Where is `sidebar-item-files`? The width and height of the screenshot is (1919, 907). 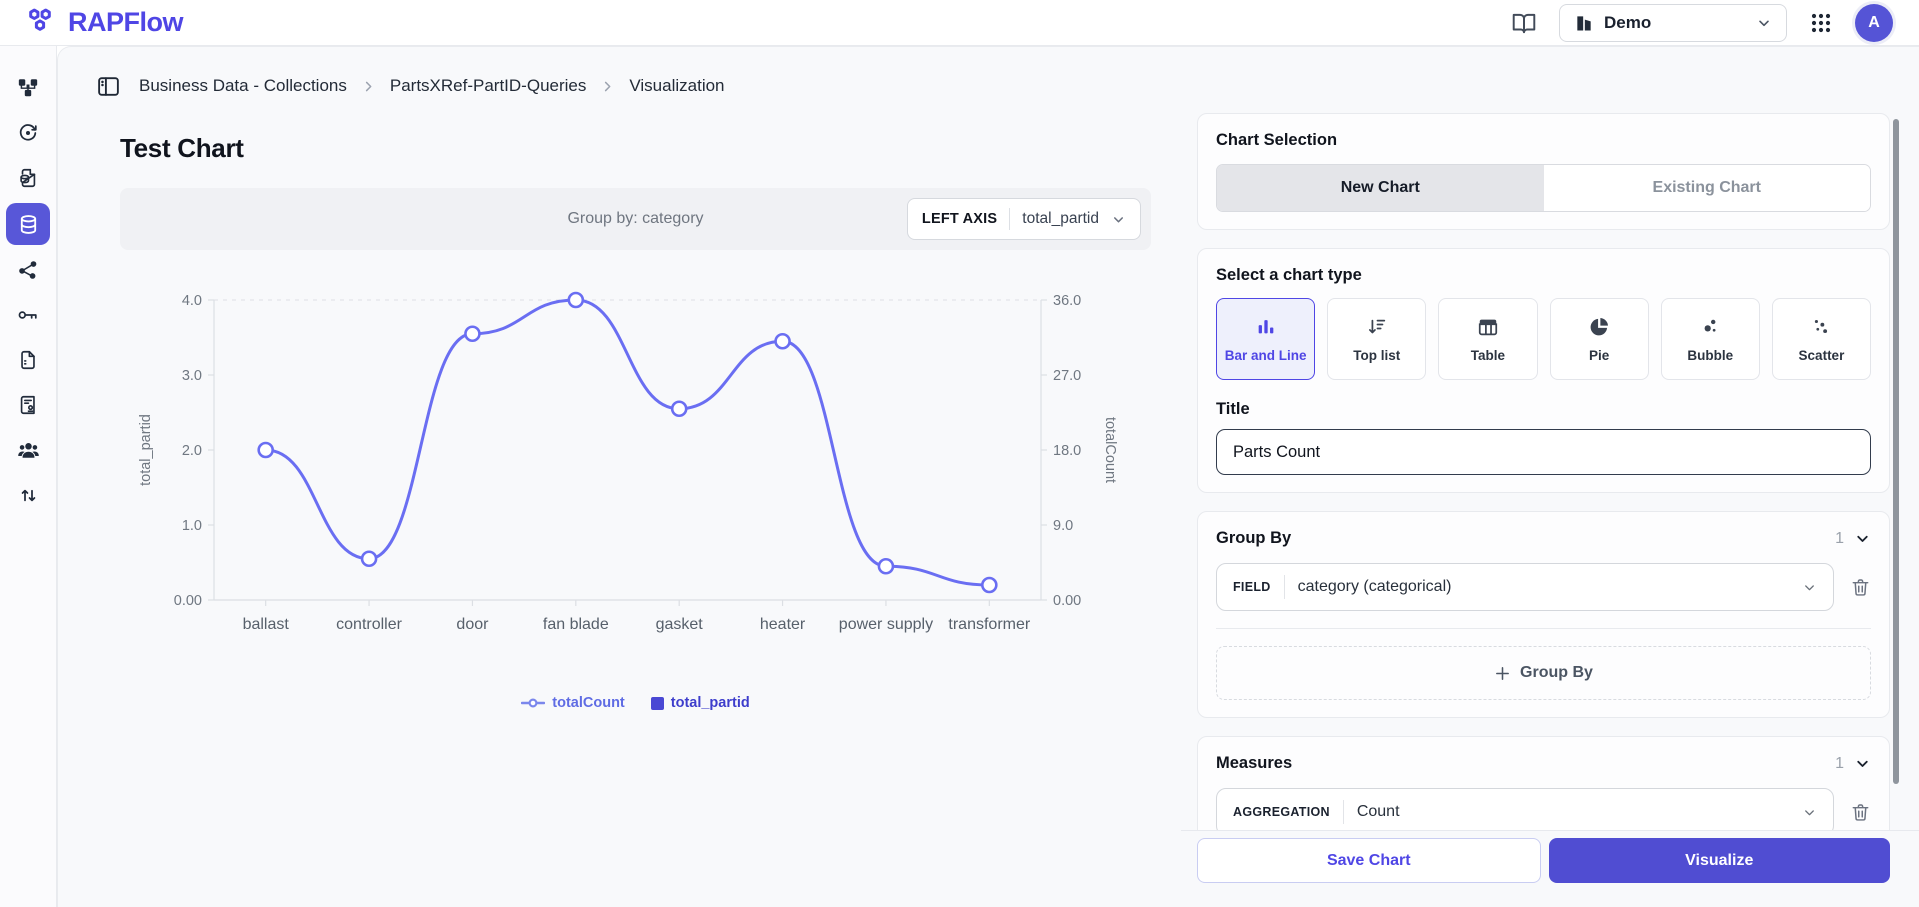 sidebar-item-files is located at coordinates (28, 360).